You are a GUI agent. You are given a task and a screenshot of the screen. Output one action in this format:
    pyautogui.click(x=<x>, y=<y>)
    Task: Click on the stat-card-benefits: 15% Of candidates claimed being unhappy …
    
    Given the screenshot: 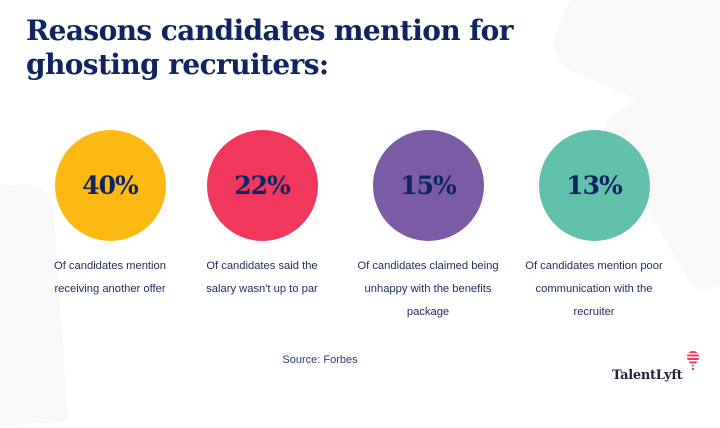 What is the action you would take?
    pyautogui.click(x=428, y=227)
    